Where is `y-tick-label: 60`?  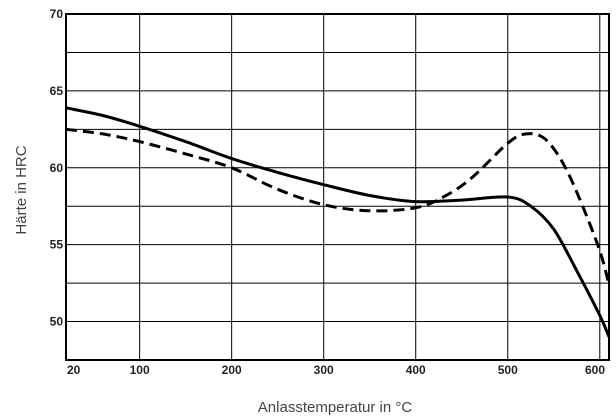
y-tick-label: 60 is located at coordinates (57, 168).